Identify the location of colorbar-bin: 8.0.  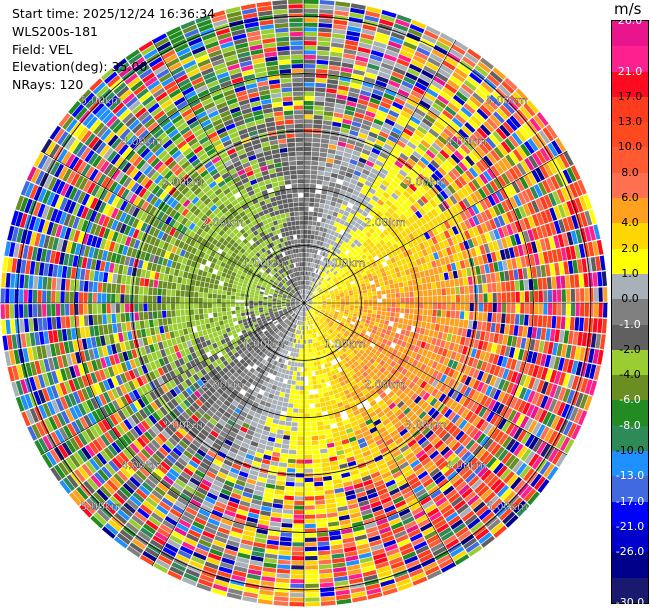
(630, 182).